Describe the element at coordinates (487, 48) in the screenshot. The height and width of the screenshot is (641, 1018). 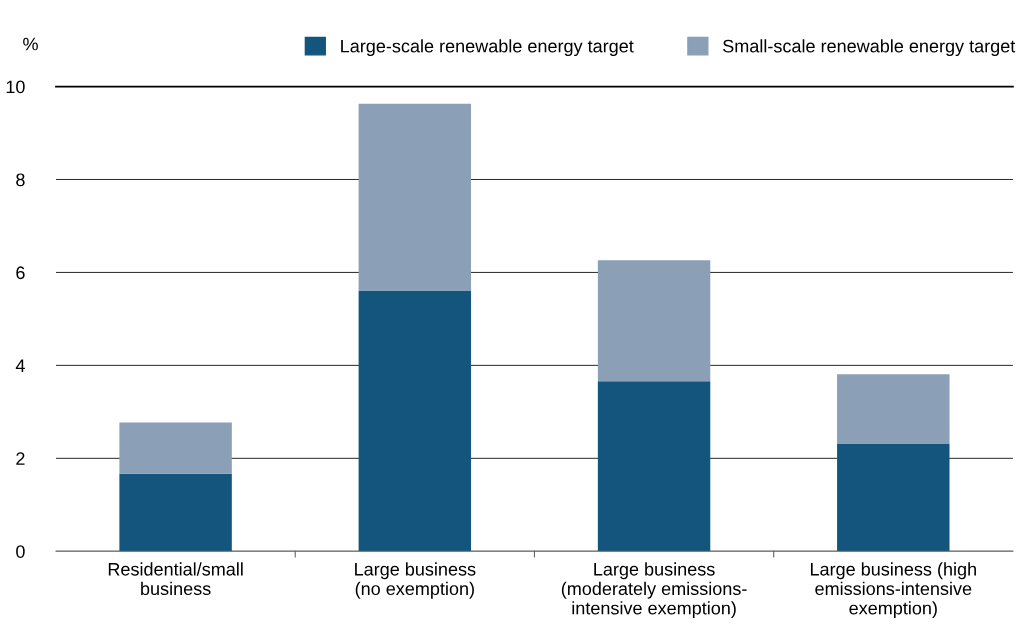
I see `legend-label: Large-scale renewable energy target` at that location.